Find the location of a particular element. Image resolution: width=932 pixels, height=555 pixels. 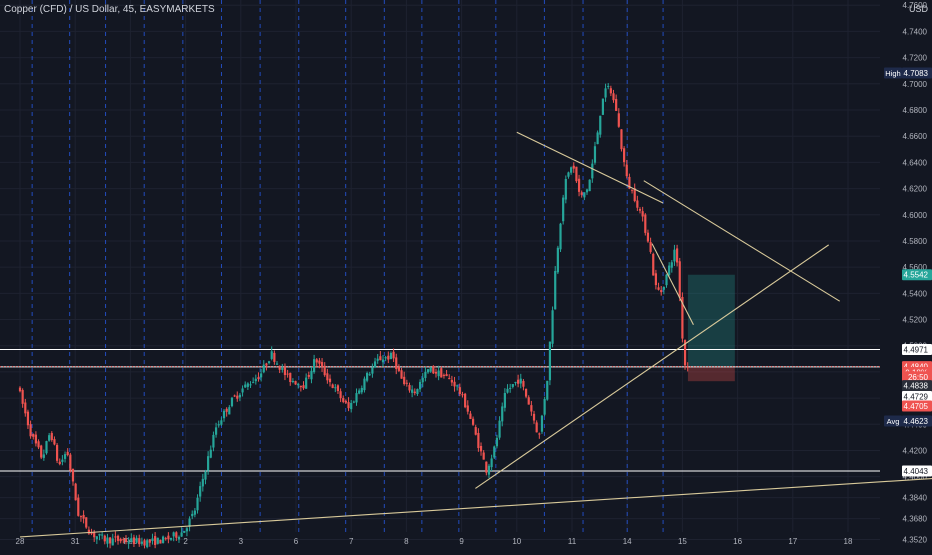

x-tick-label: 14 is located at coordinates (627, 541).